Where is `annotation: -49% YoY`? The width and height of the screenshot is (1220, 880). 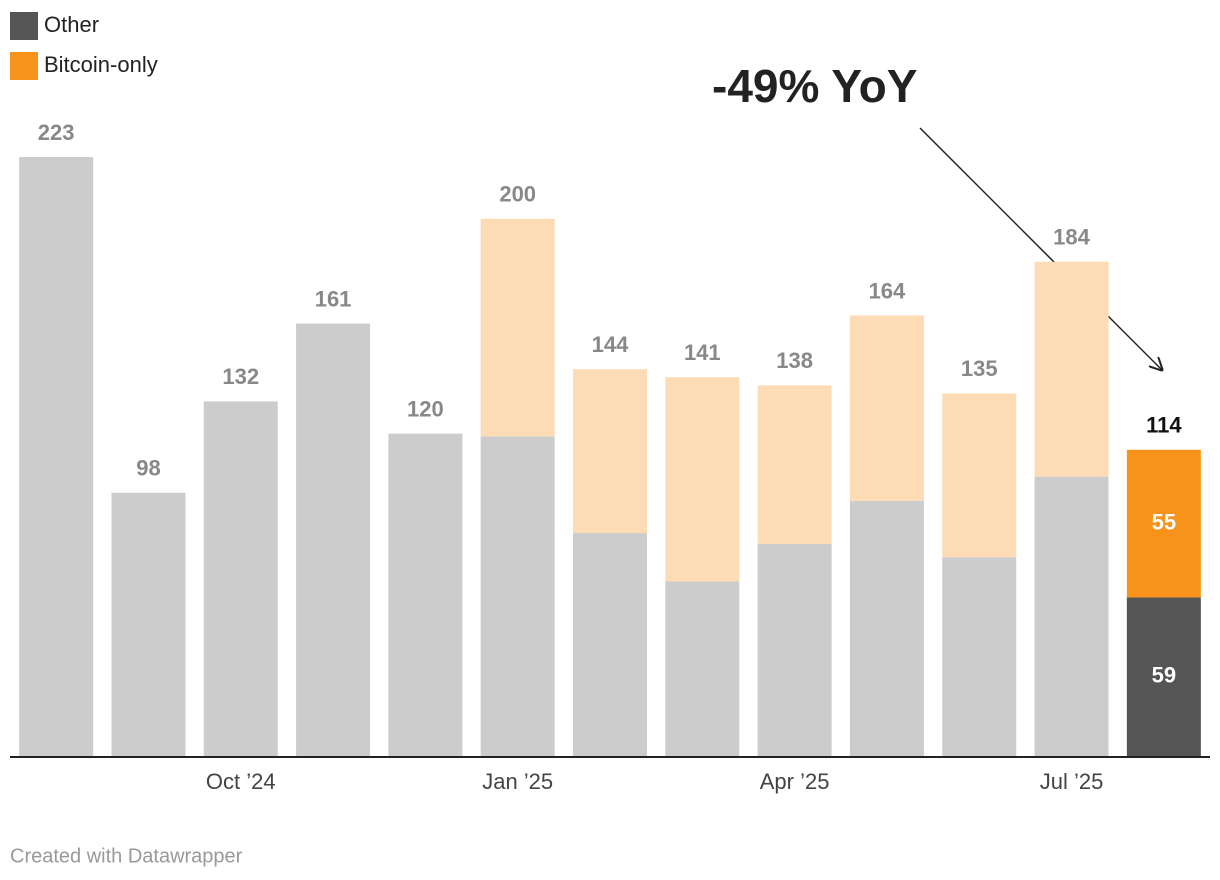 annotation: -49% YoY is located at coordinates (814, 86).